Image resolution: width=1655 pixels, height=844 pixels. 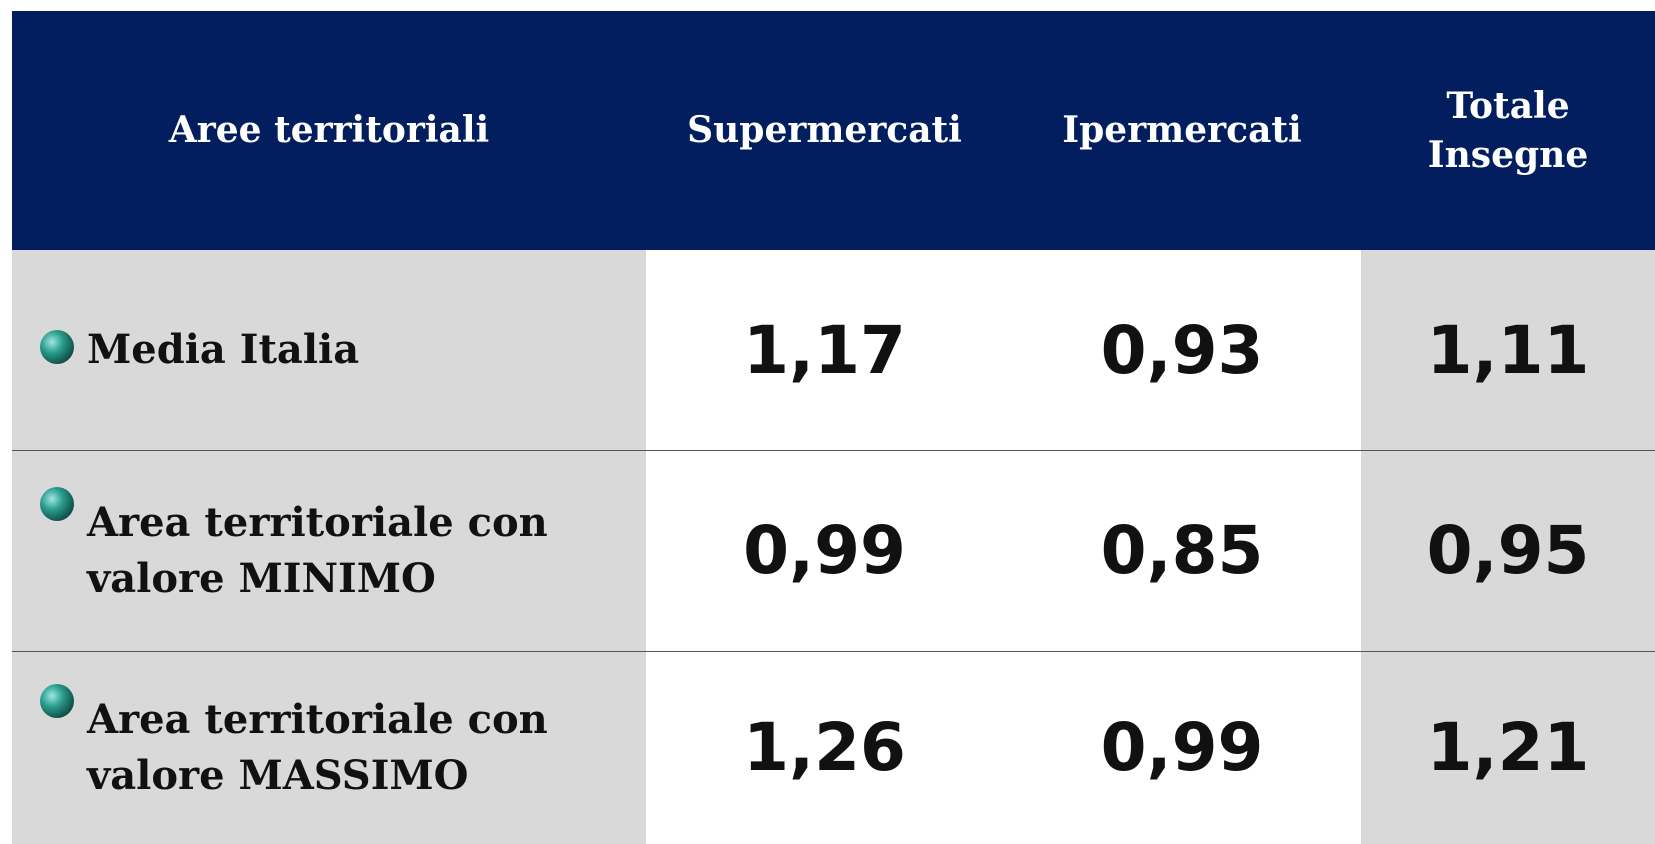 I want to click on header-cell: Totale Insegne, so click(x=1508, y=130).